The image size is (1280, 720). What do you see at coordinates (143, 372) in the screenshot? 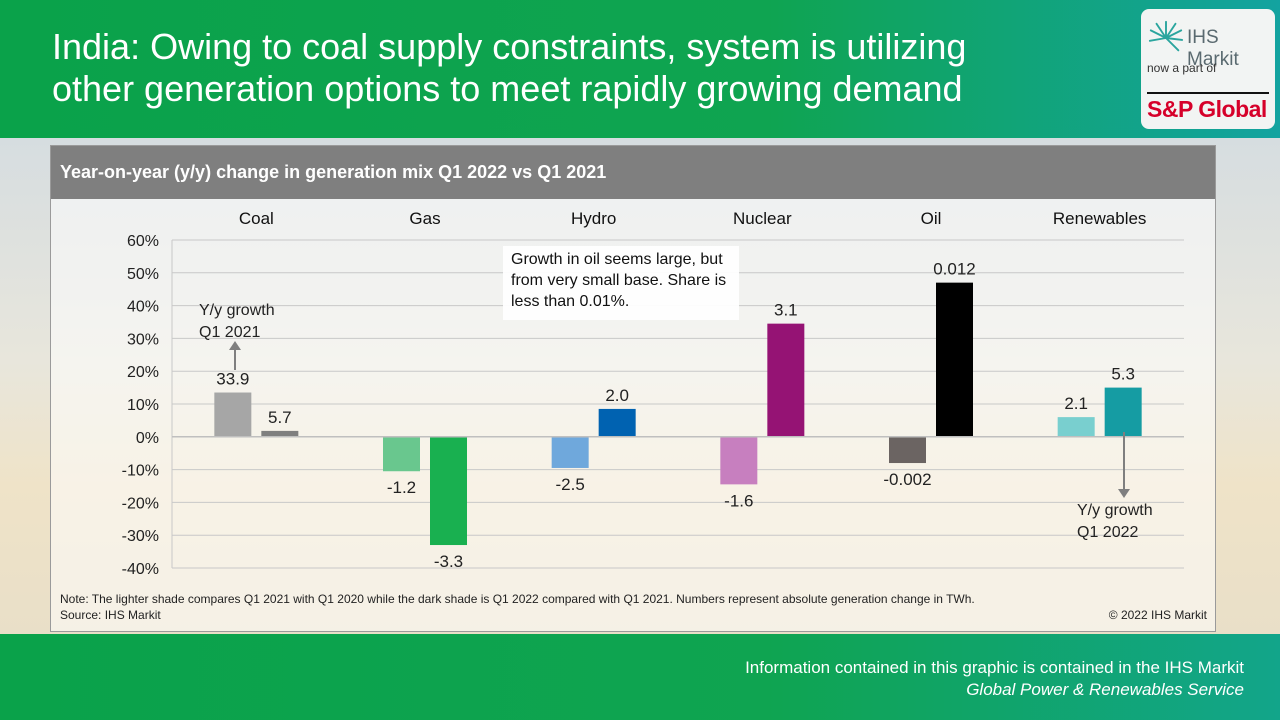
I see `y-tick-label: 20%` at bounding box center [143, 372].